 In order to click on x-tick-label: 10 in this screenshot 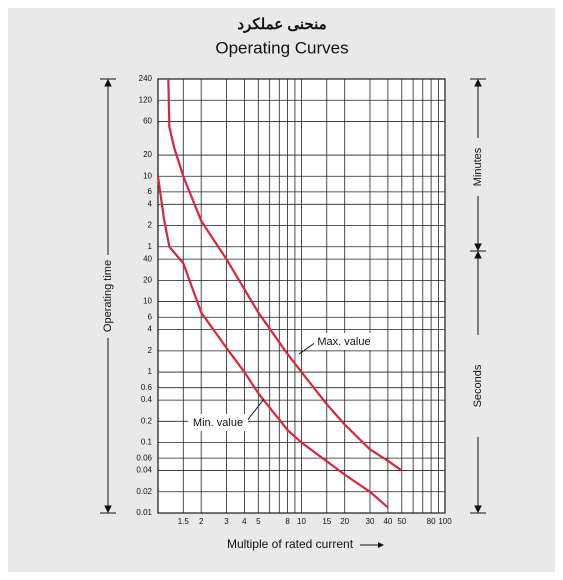, I will do `click(301, 521)`.